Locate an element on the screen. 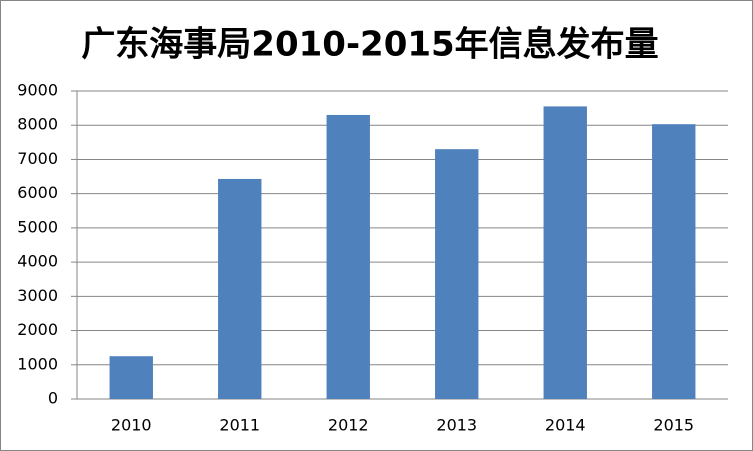 Image resolution: width=753 pixels, height=451 pixels. chart-title: 广东海事局2010-2015年信息发布量 is located at coordinates (369, 45).